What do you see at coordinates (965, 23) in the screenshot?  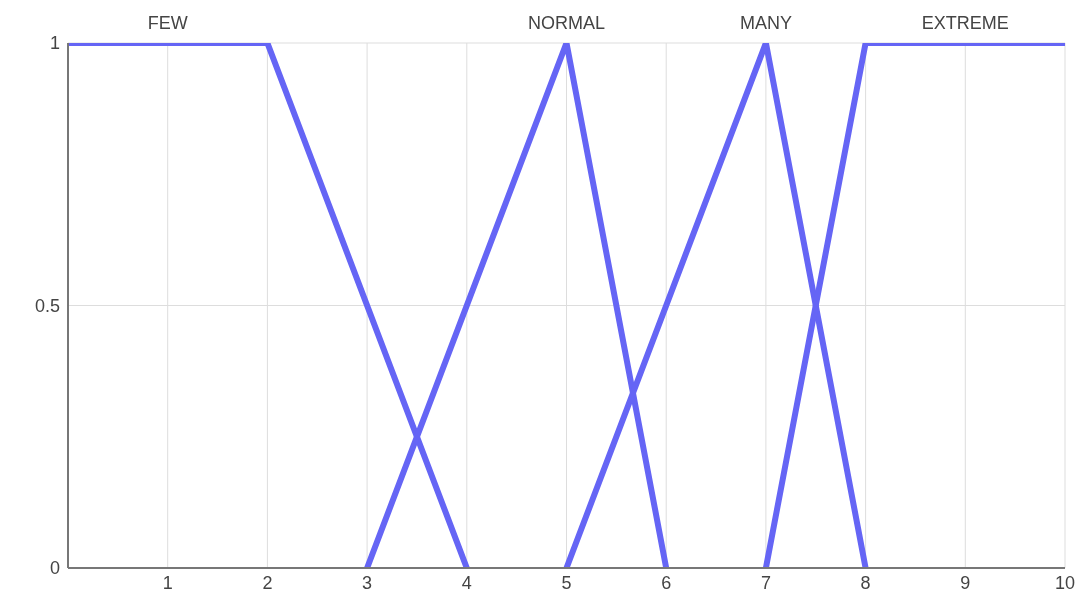 I see `series-label: EXTREME` at bounding box center [965, 23].